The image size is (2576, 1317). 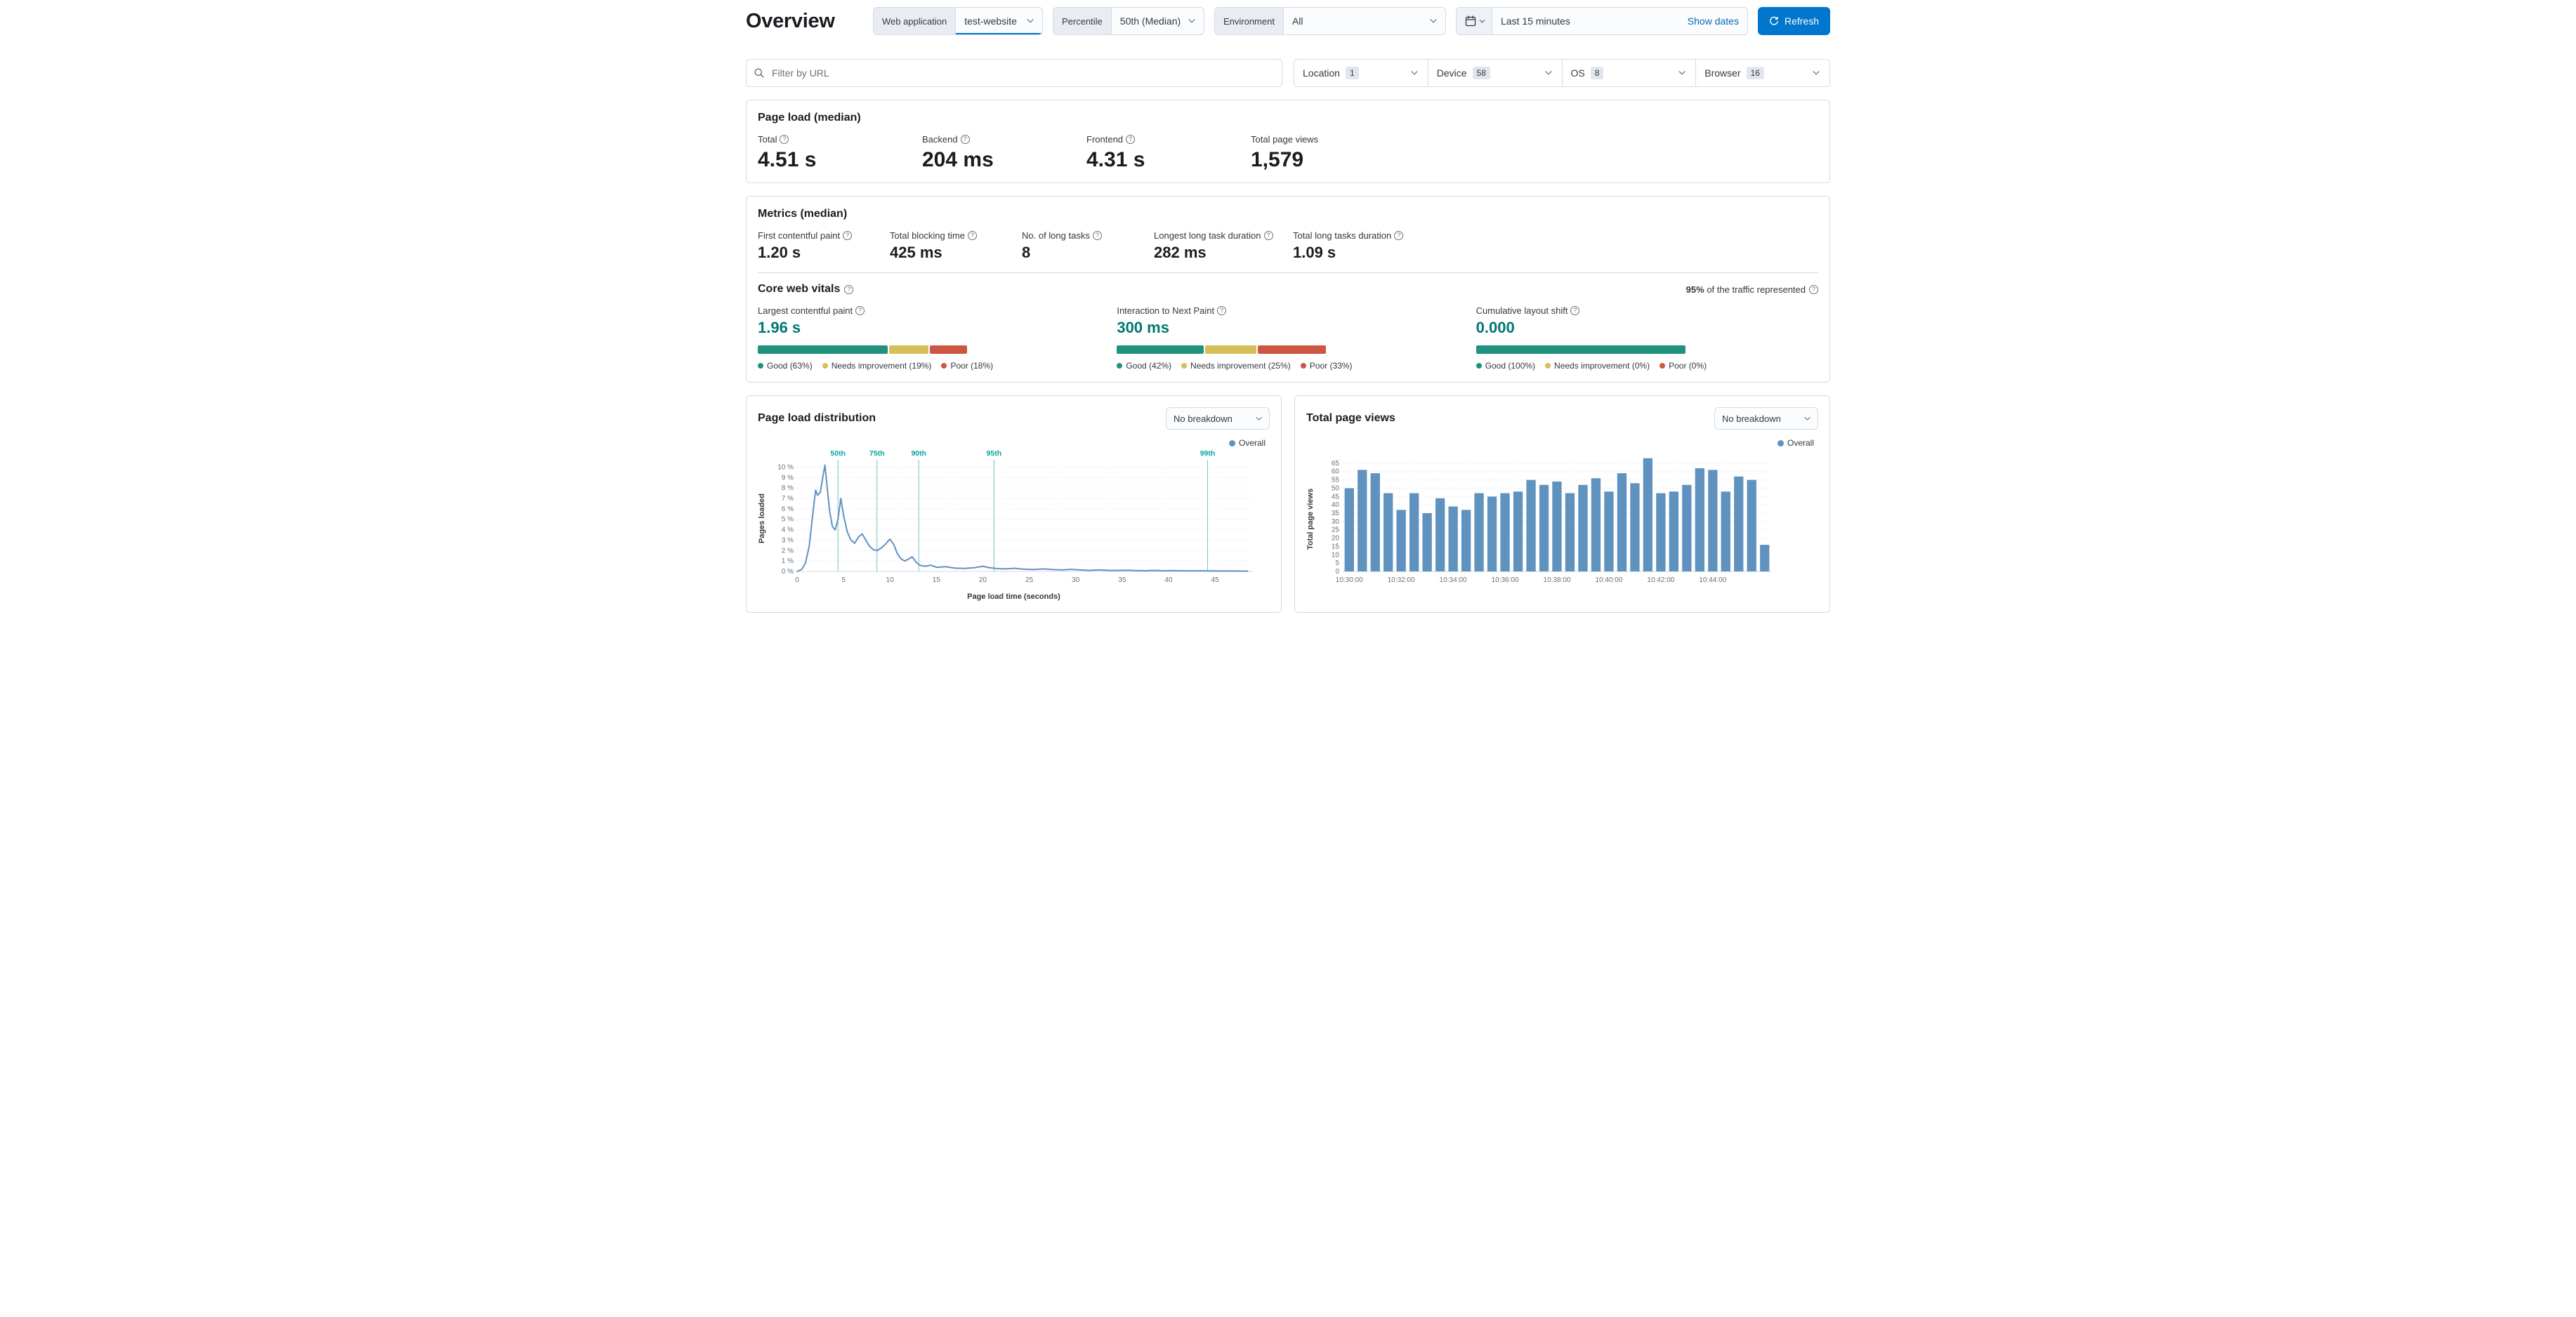 What do you see at coordinates (1751, 418) in the screenshot?
I see `breakdown-value: No breakdown` at bounding box center [1751, 418].